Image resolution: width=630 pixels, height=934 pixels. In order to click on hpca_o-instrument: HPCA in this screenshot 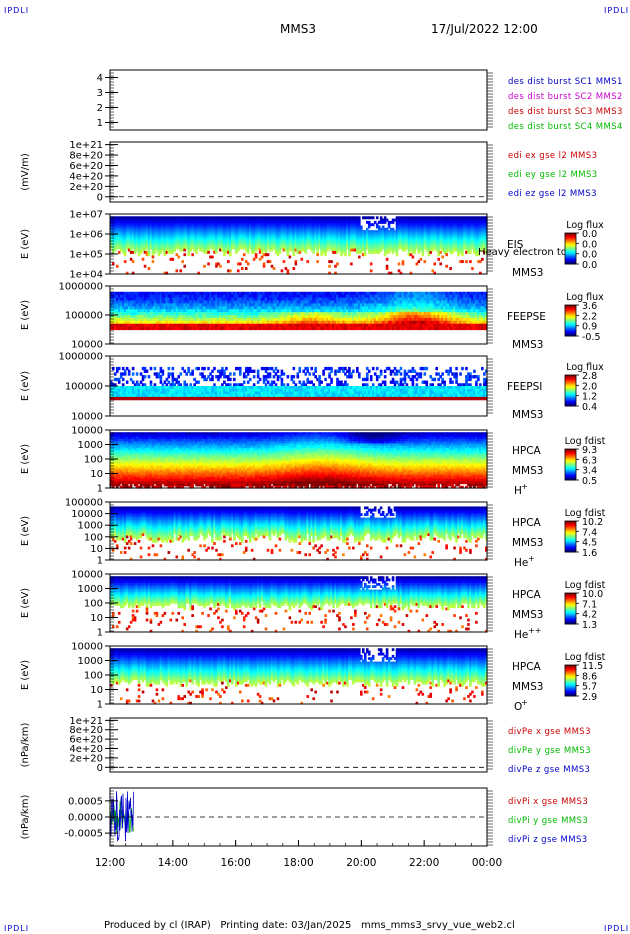, I will do `click(527, 667)`.